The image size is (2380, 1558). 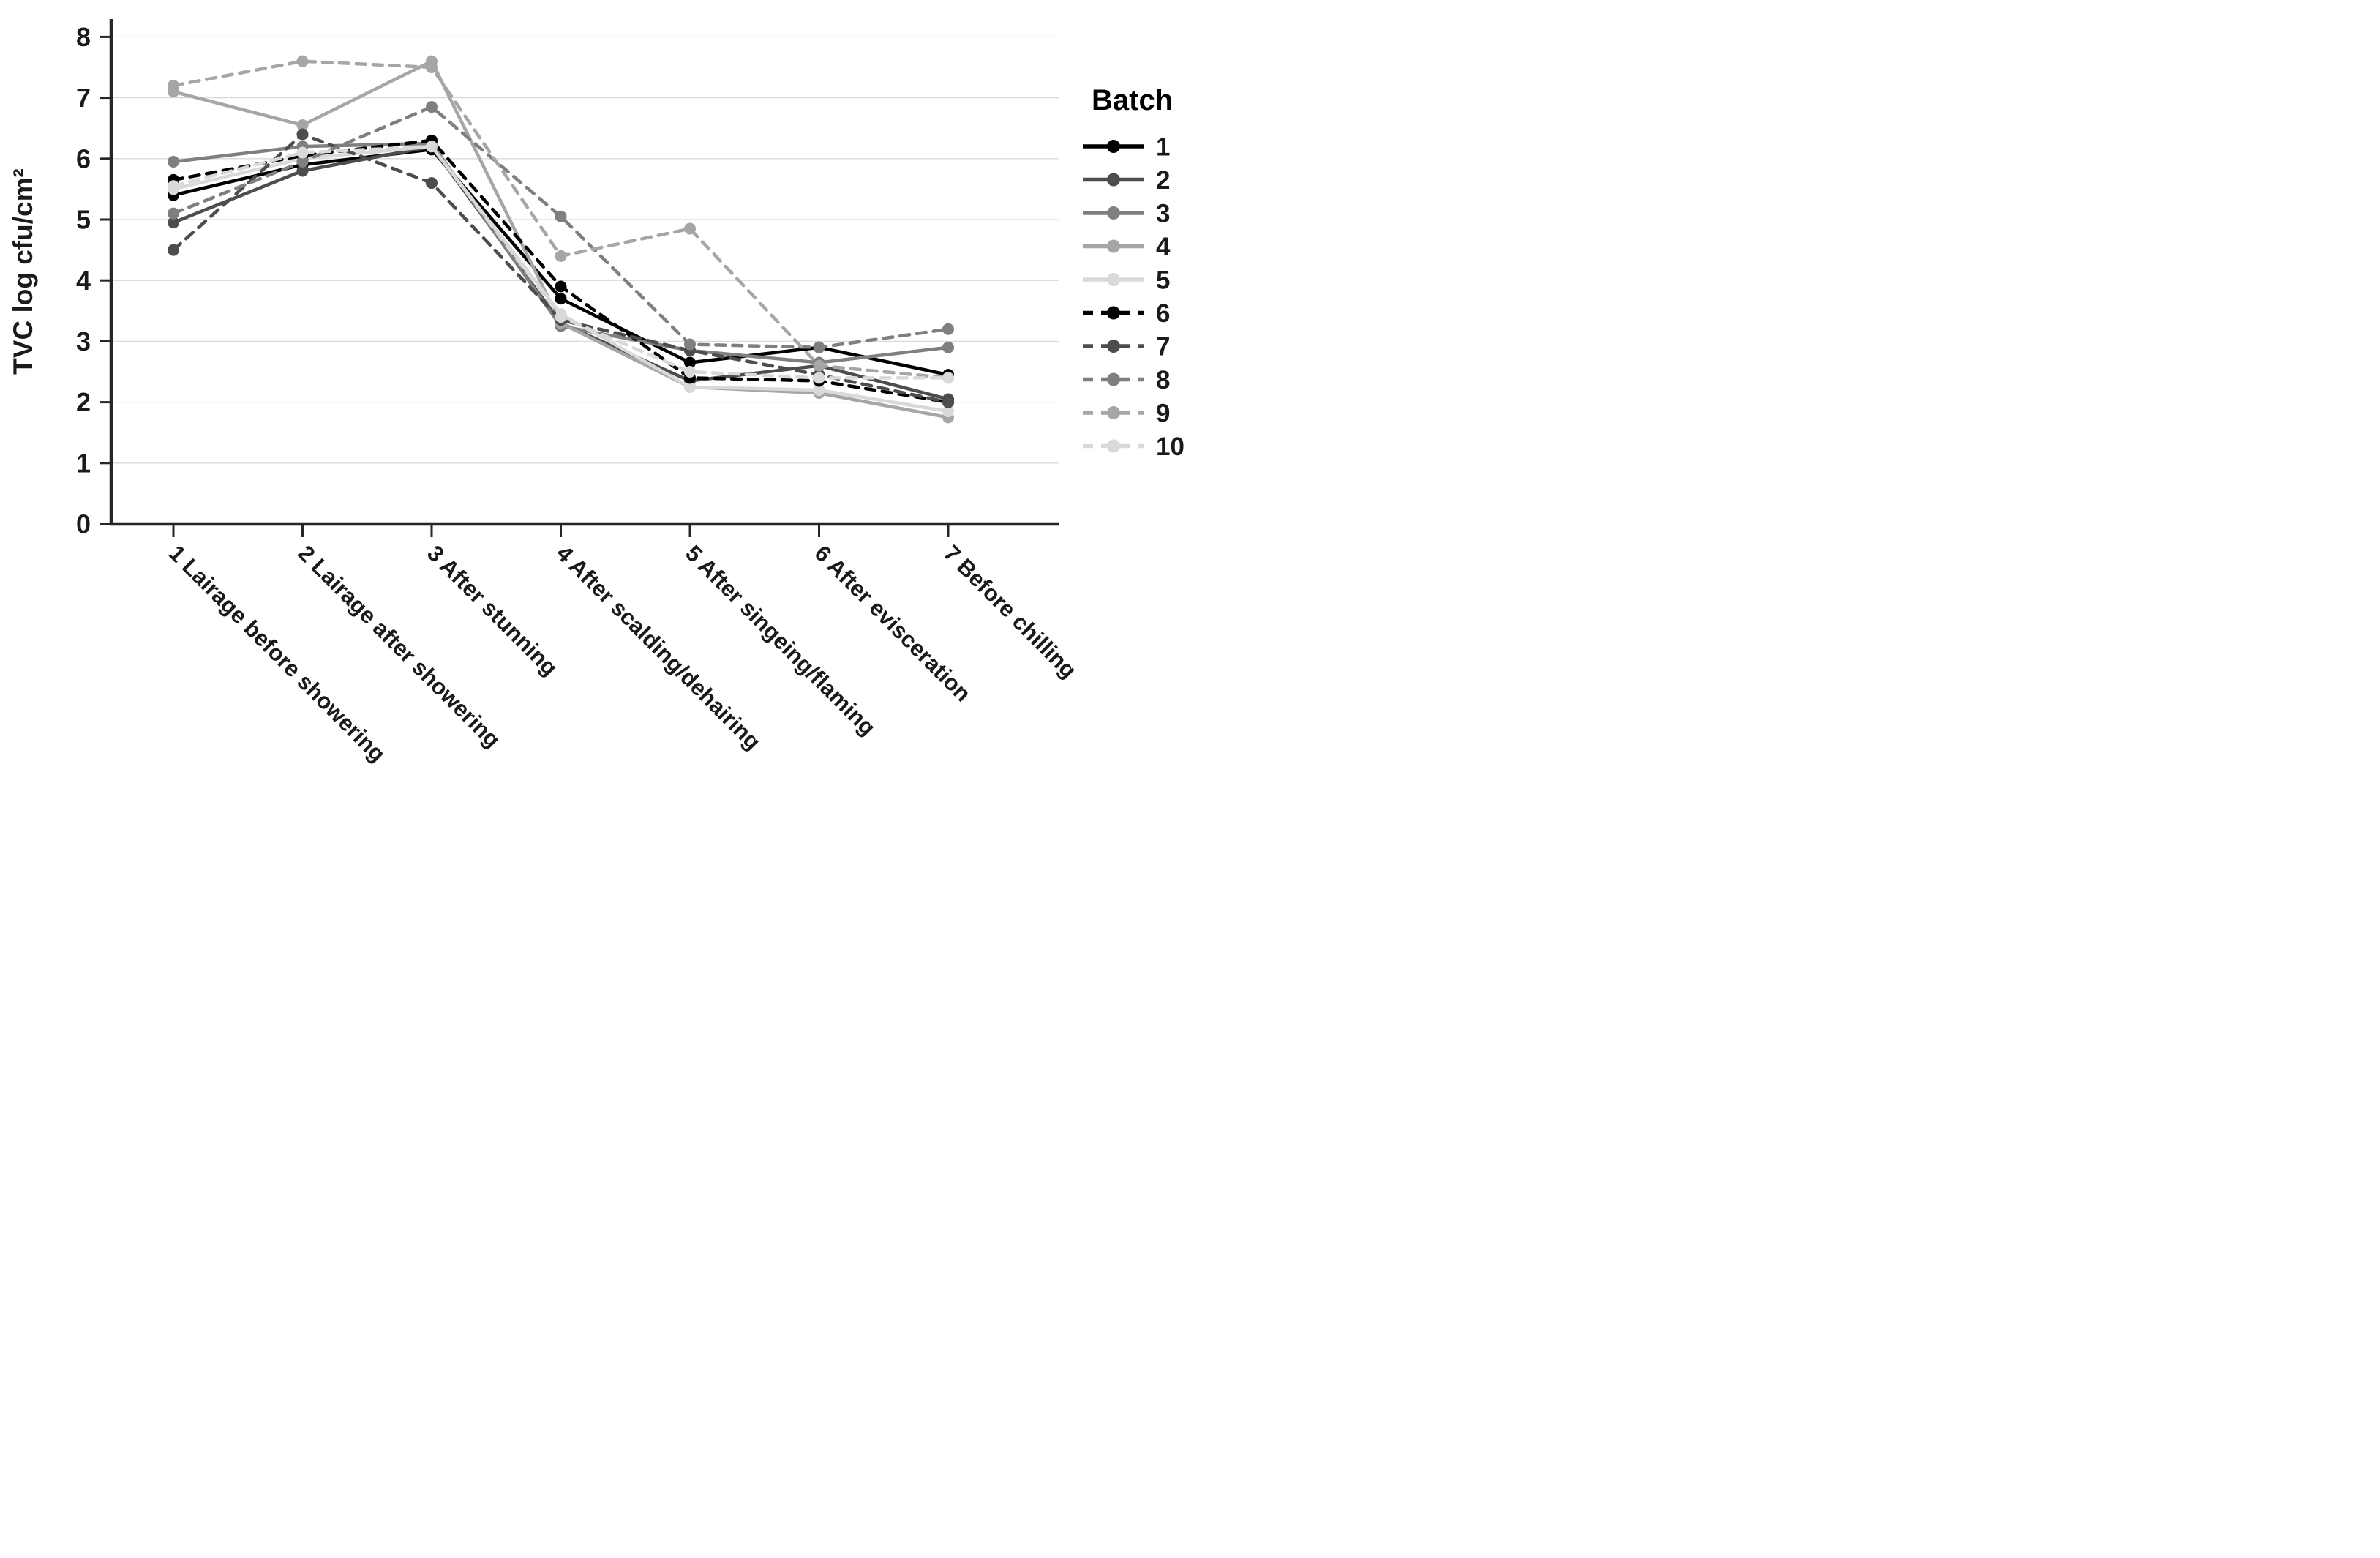 I want to click on legend-label-batch-7: 7, so click(x=1163, y=346).